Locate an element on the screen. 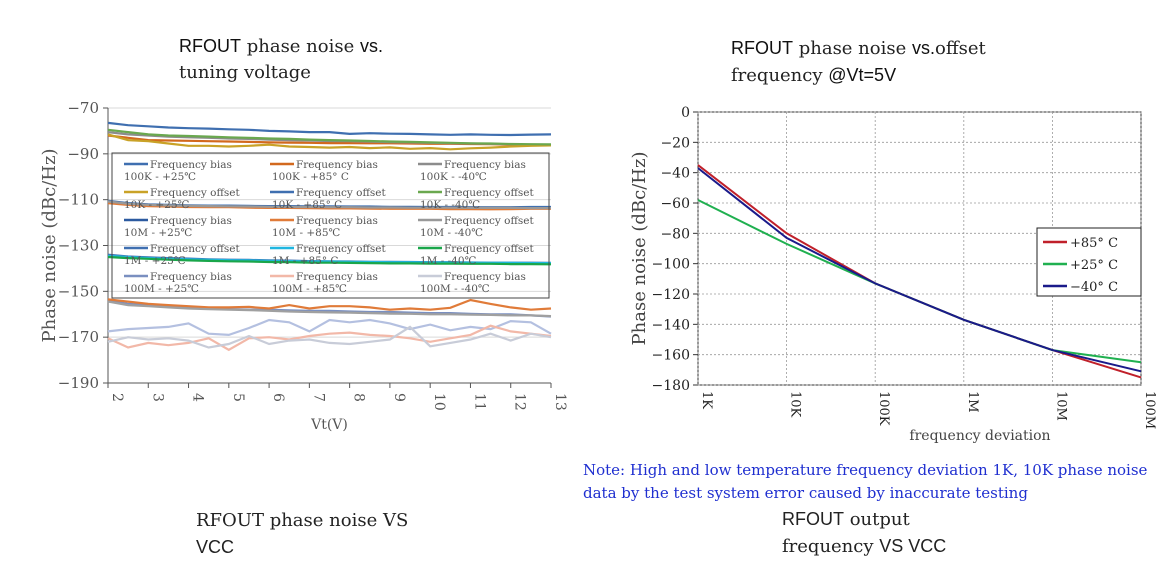  y-tick-label-right: −60 is located at coordinates (675, 204).